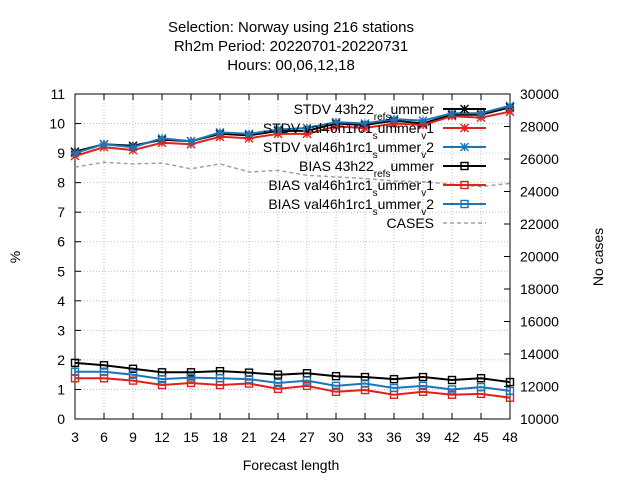  Describe the element at coordinates (61, 242) in the screenshot. I see `y-tick-label: 6` at that location.